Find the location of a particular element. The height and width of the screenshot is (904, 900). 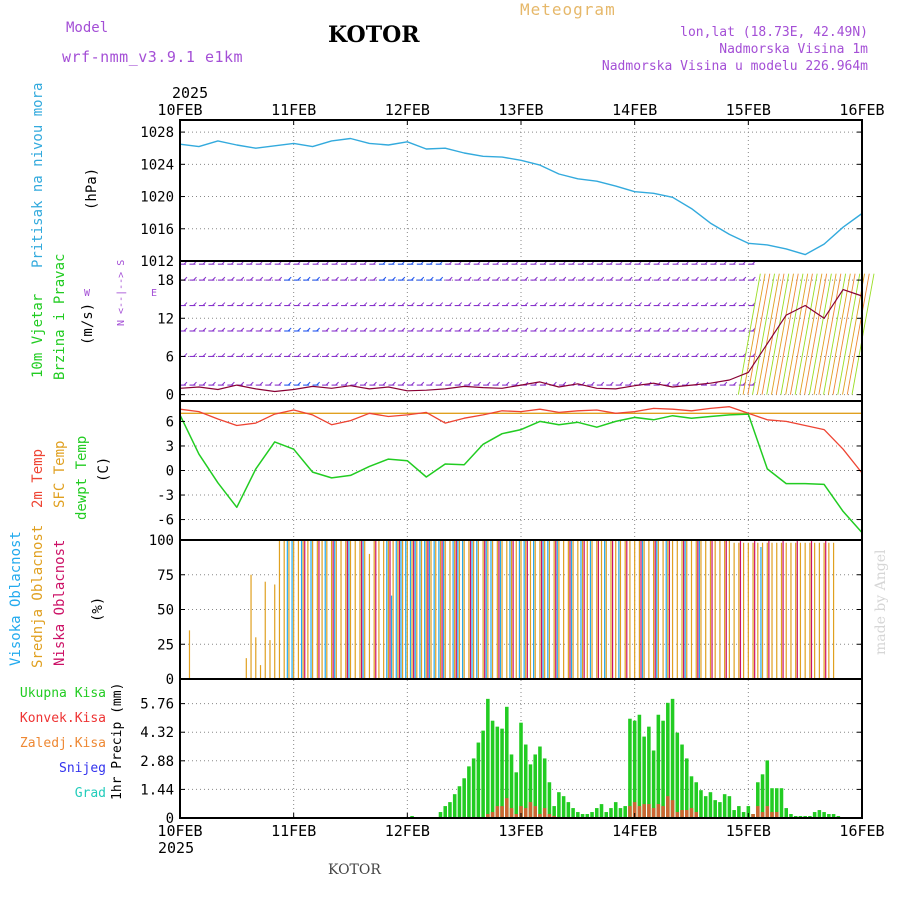

x-tick-label-top: 16FEB is located at coordinates (861, 110).